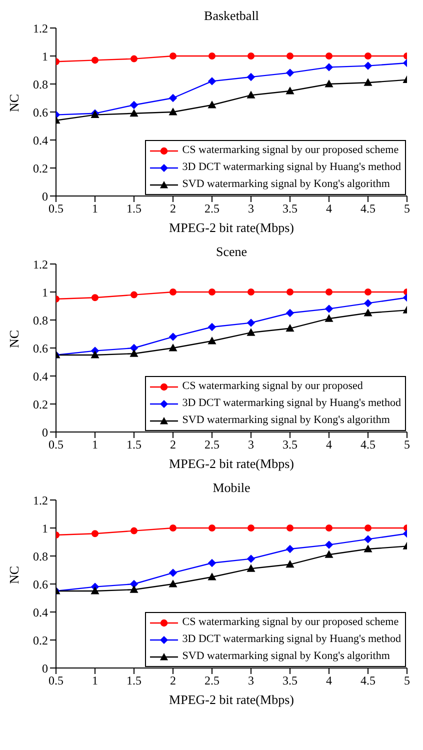 This screenshot has height=750, width=423. Describe the element at coordinates (231, 15) in the screenshot. I see `chart-title: Basketball` at that location.